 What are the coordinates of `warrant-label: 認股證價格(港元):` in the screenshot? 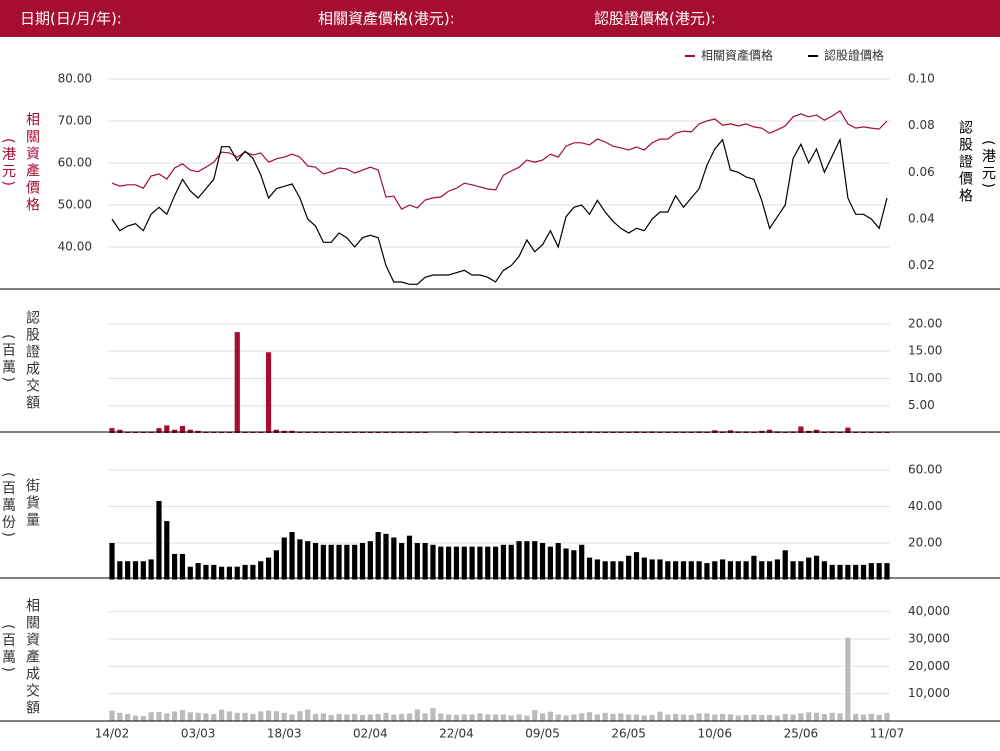 It's located at (655, 19).